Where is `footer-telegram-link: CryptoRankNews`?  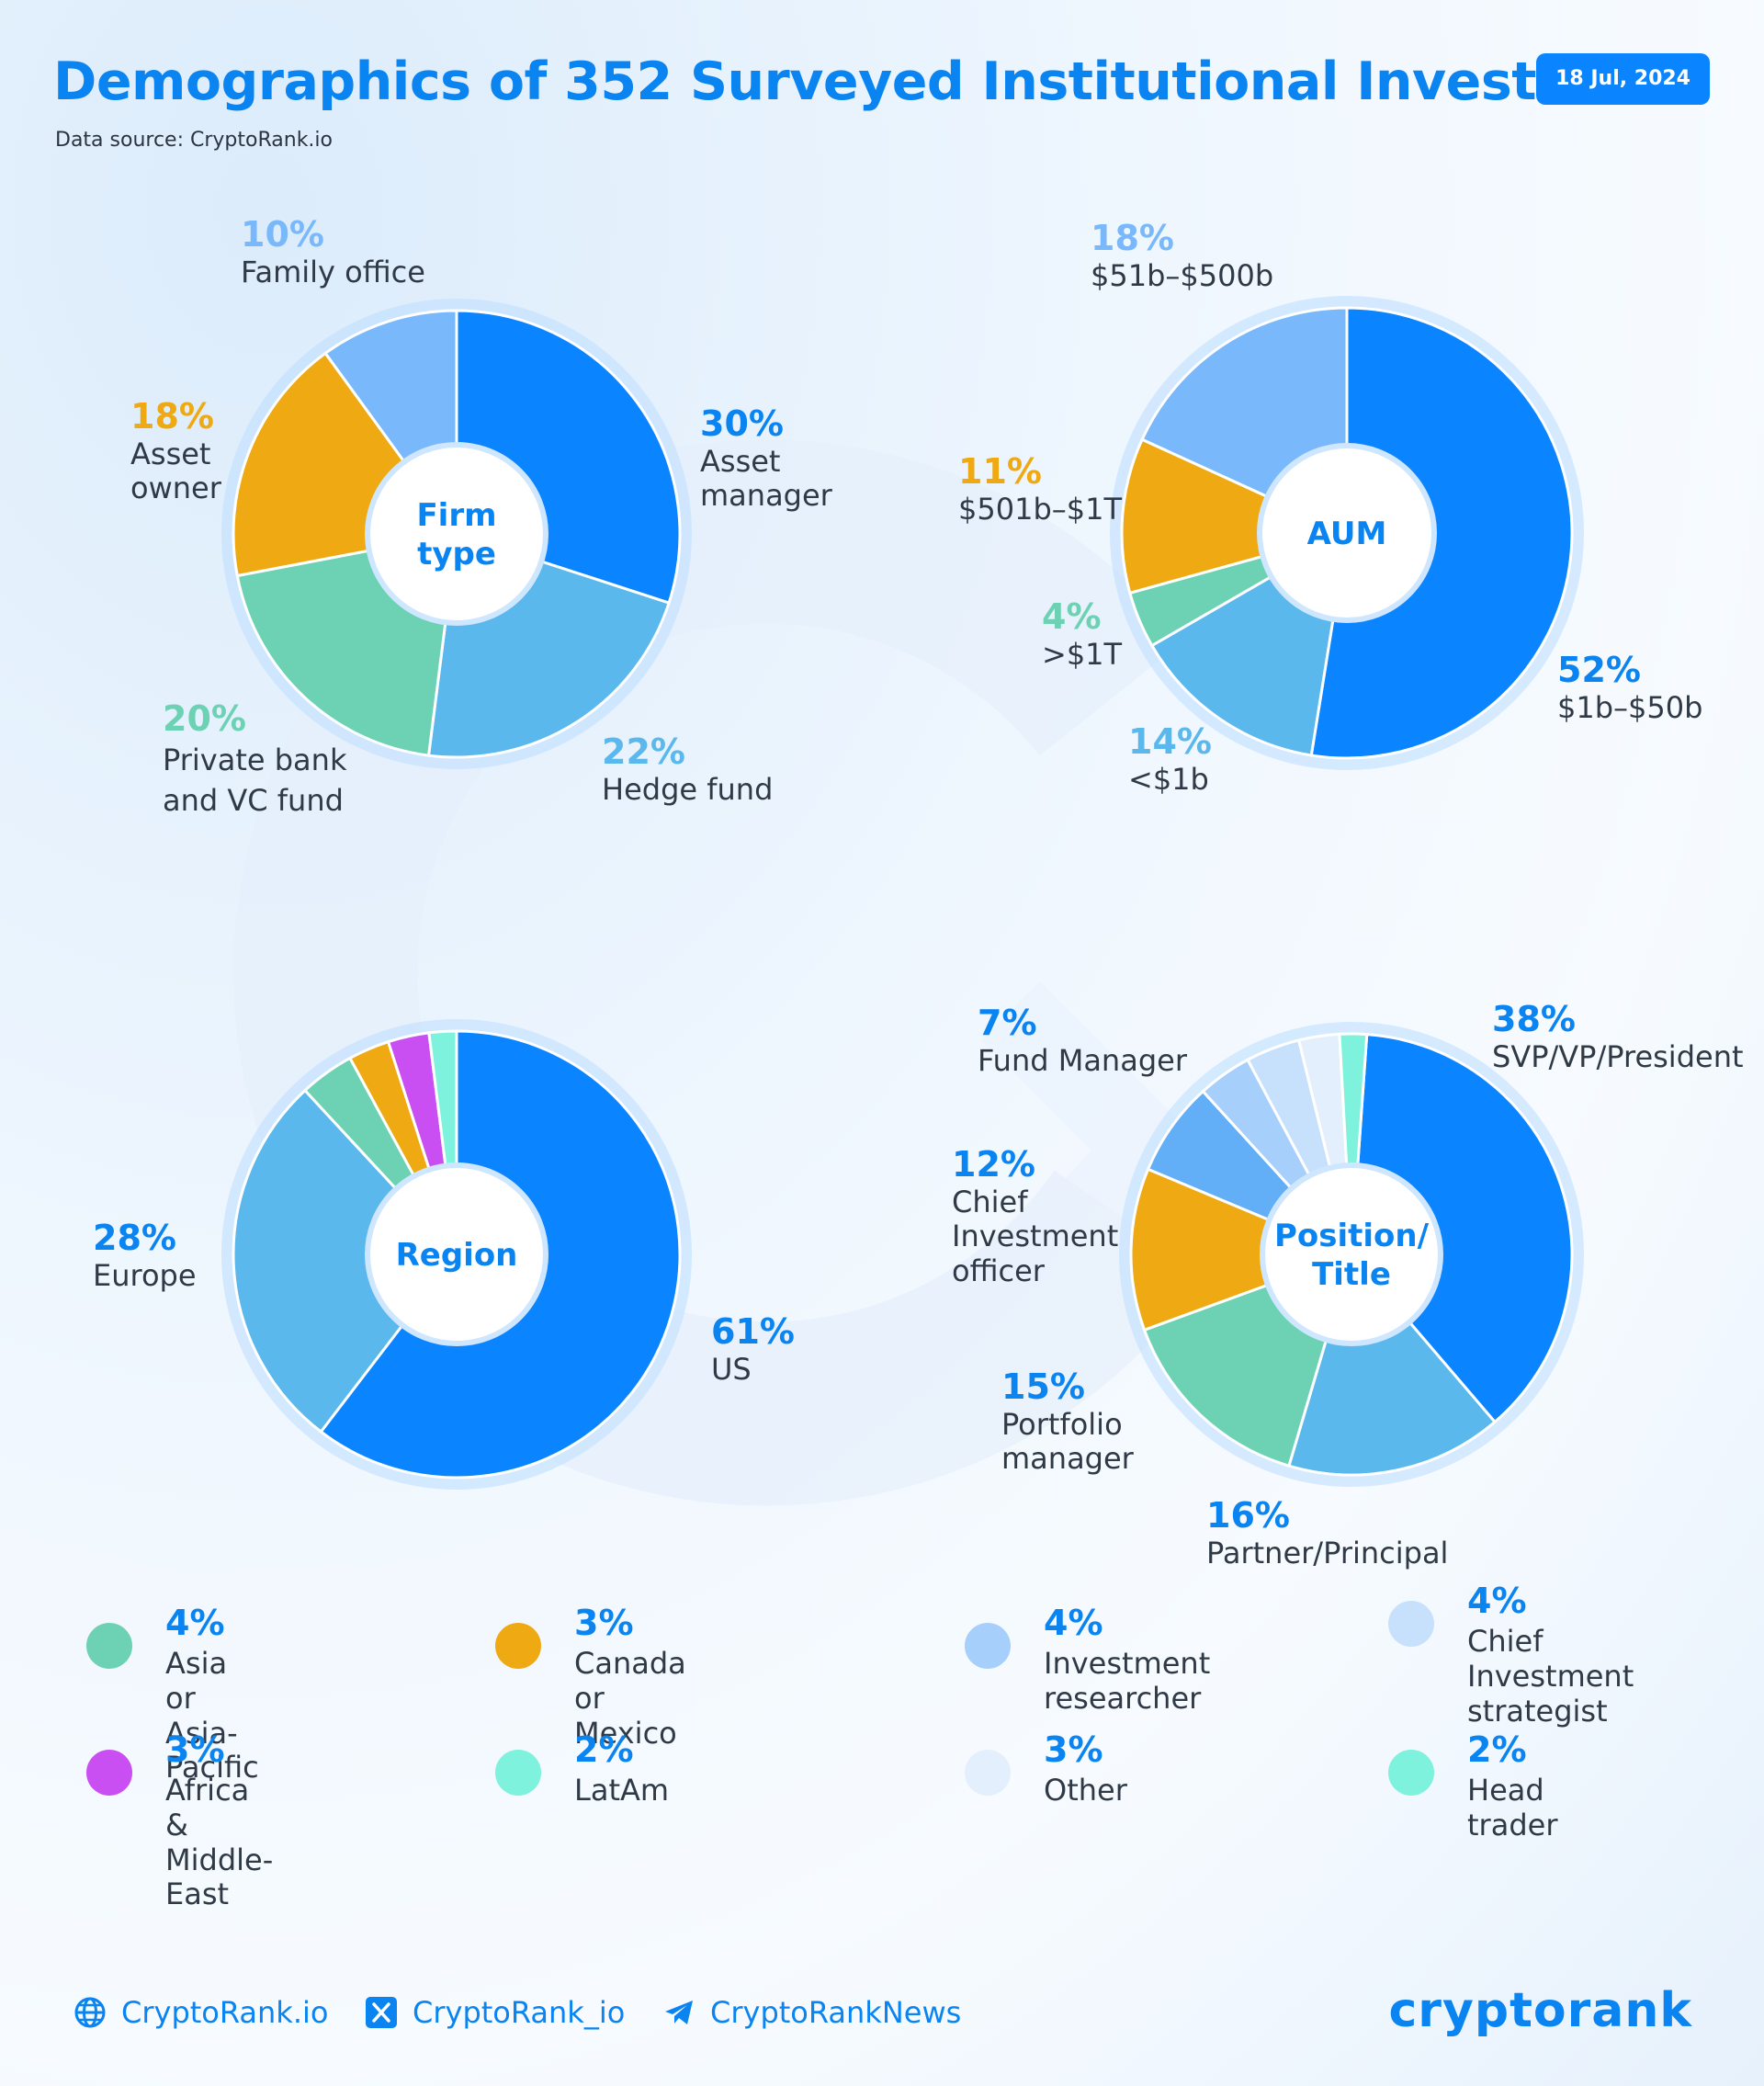
footer-telegram-link: CryptoRankNews is located at coordinates (811, 2012).